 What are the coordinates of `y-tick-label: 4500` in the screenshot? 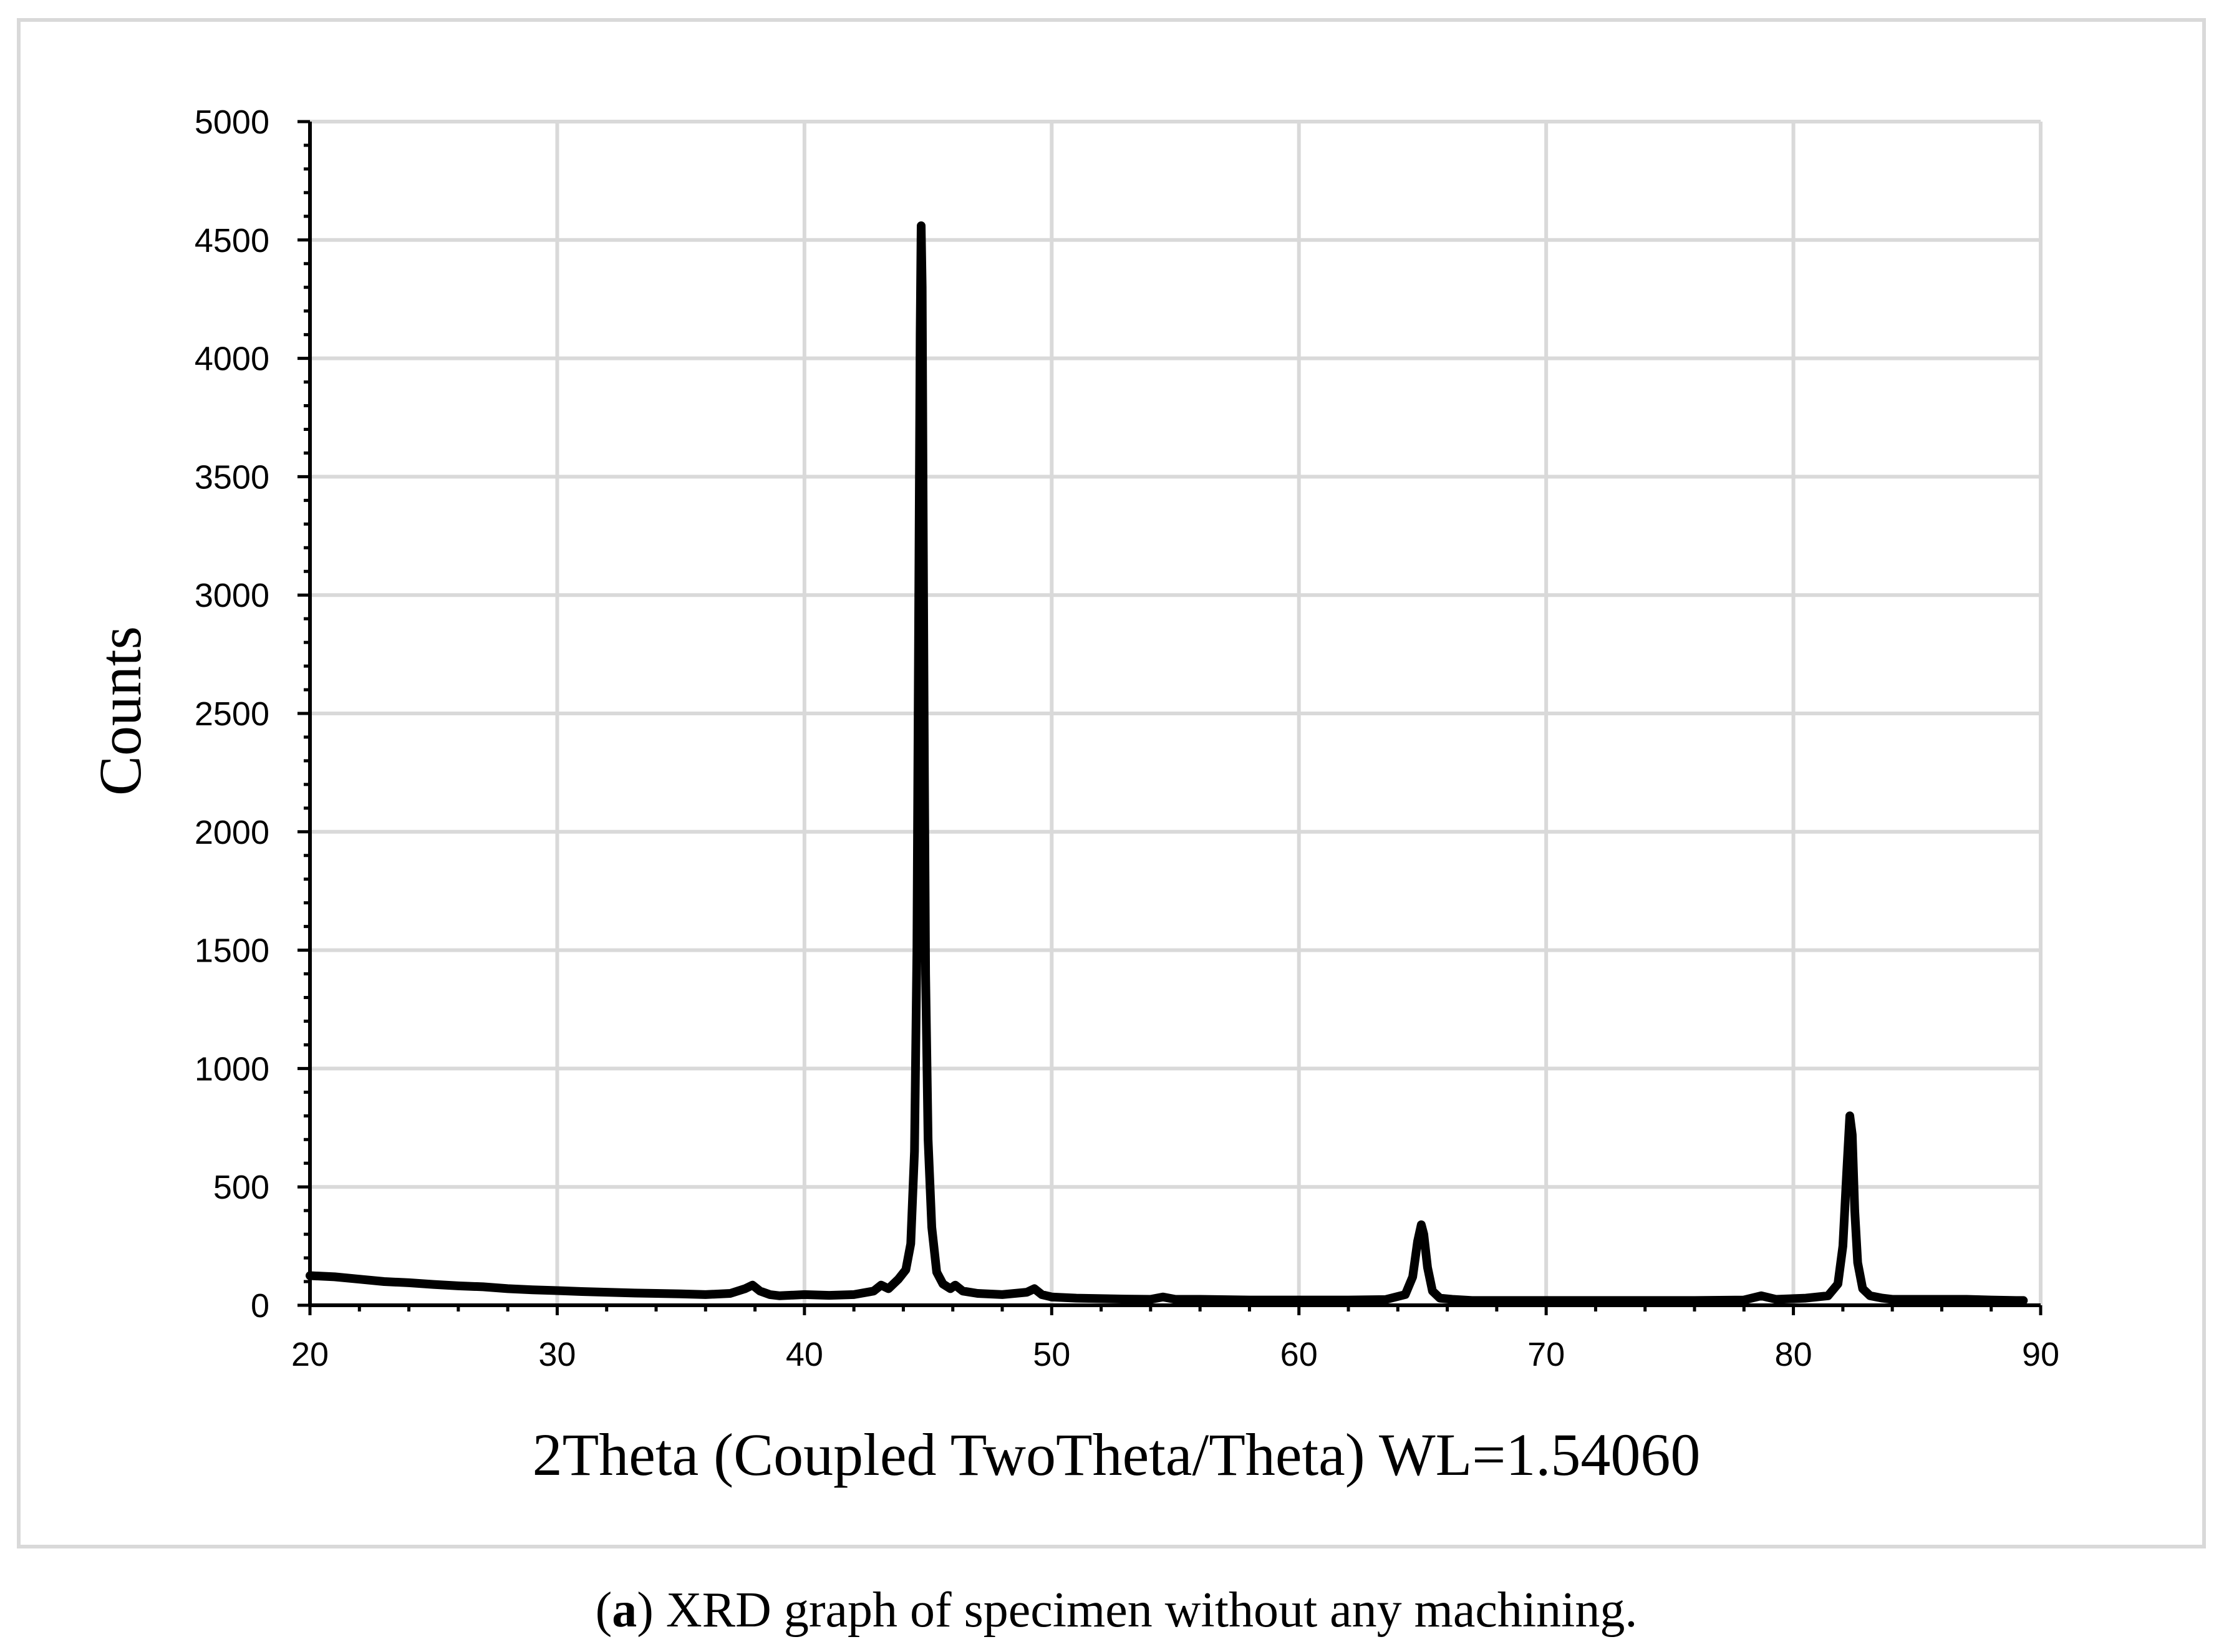 It's located at (232, 240).